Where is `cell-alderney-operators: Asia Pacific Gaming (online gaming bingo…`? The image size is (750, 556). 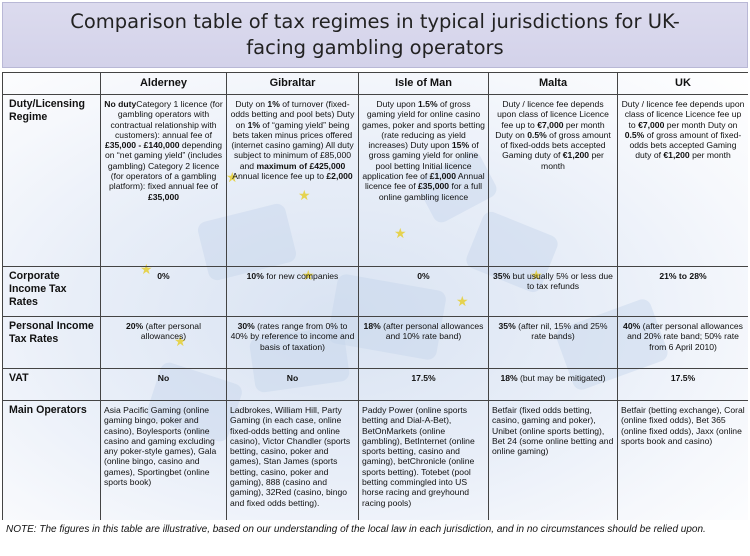 cell-alderney-operators: Asia Pacific Gaming (online gaming bingo… is located at coordinates (163, 460).